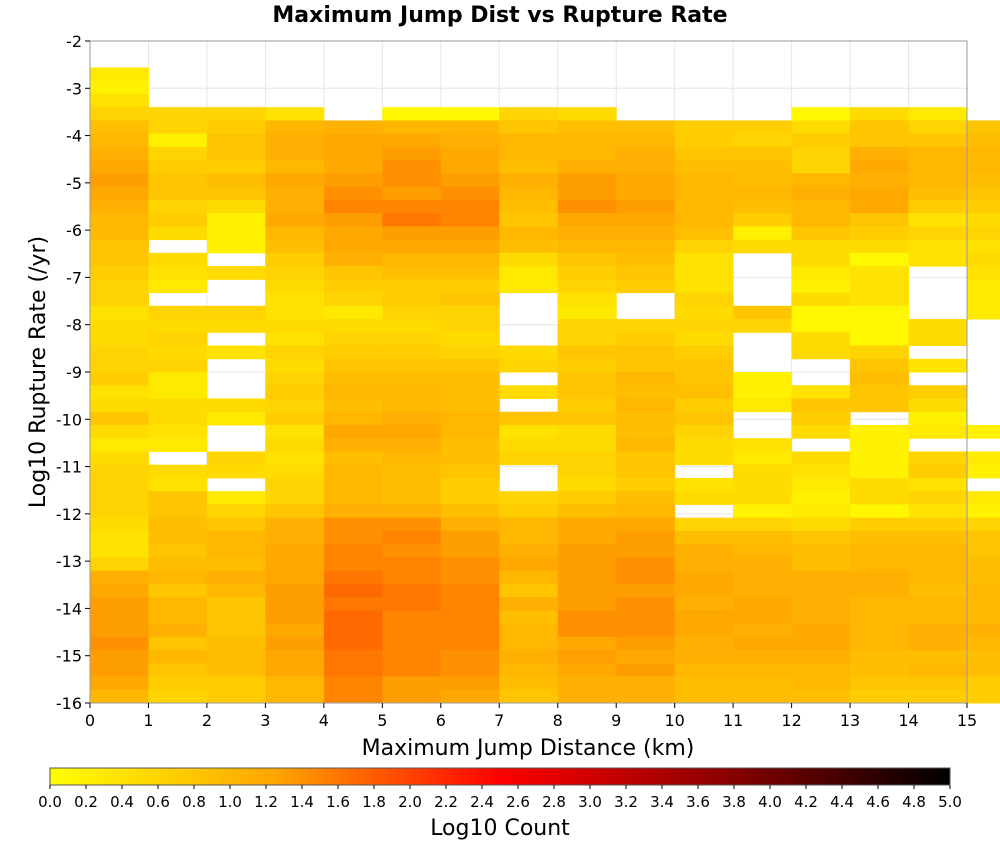 The image size is (1000, 850). Describe the element at coordinates (850, 720) in the screenshot. I see `x-tick-label: 13` at that location.